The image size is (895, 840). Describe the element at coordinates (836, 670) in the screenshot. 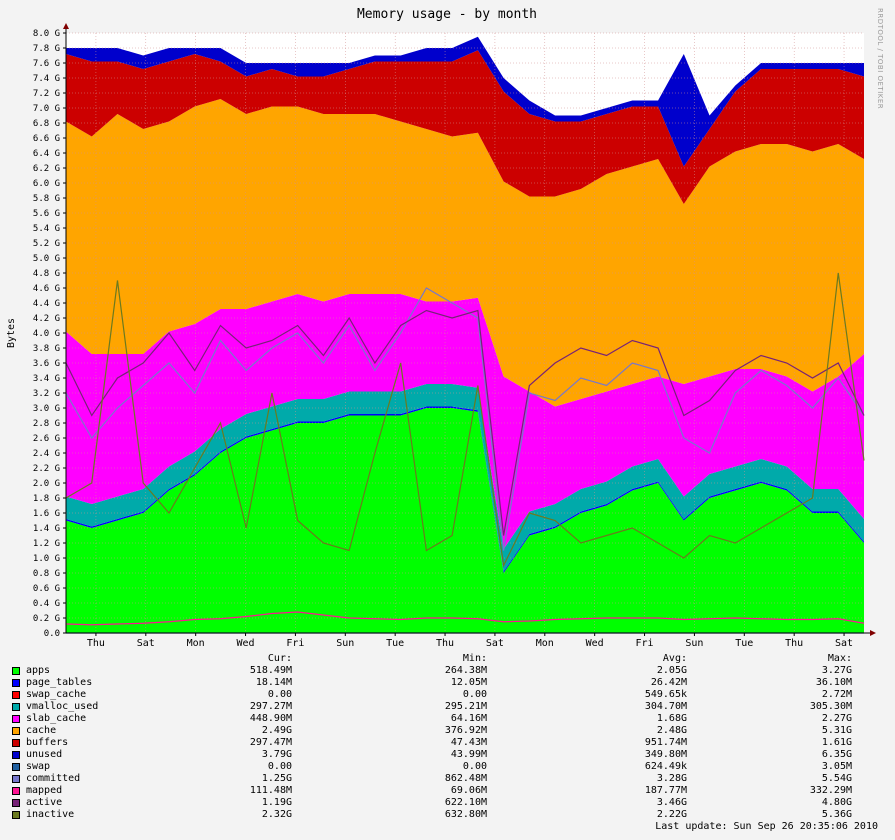

I see `legend-max: 3.27G` at that location.